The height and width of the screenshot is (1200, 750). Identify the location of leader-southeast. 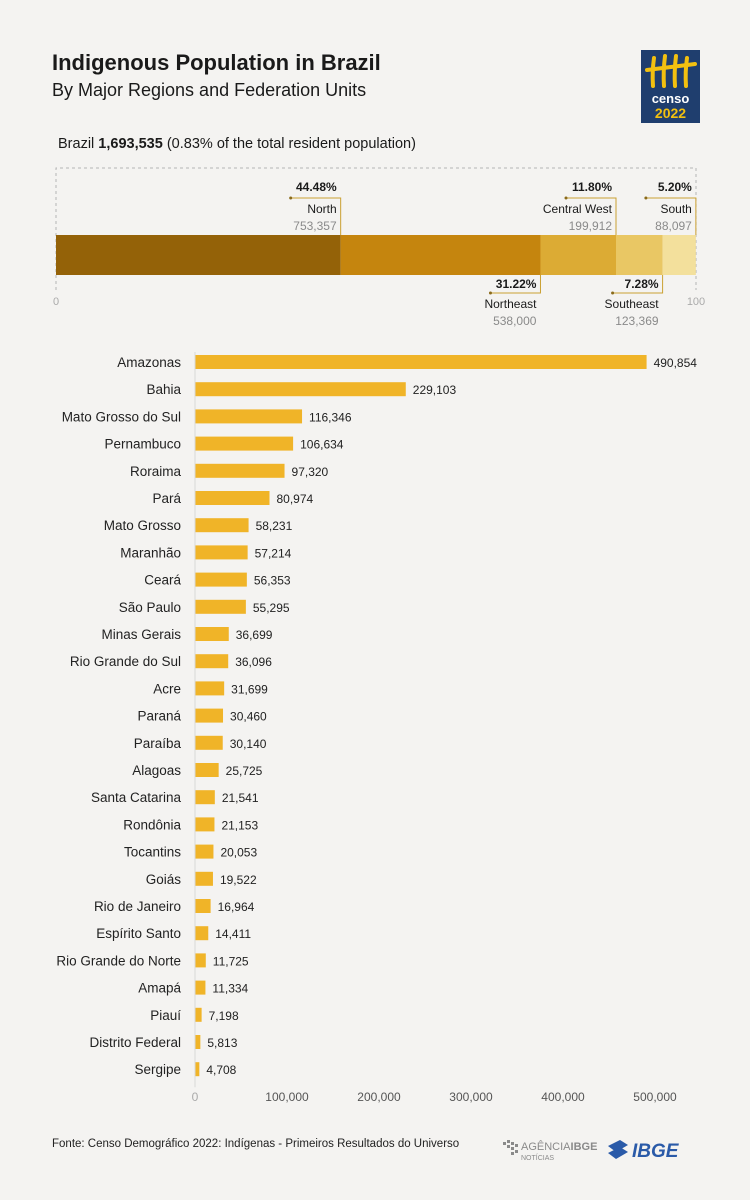
(638, 284).